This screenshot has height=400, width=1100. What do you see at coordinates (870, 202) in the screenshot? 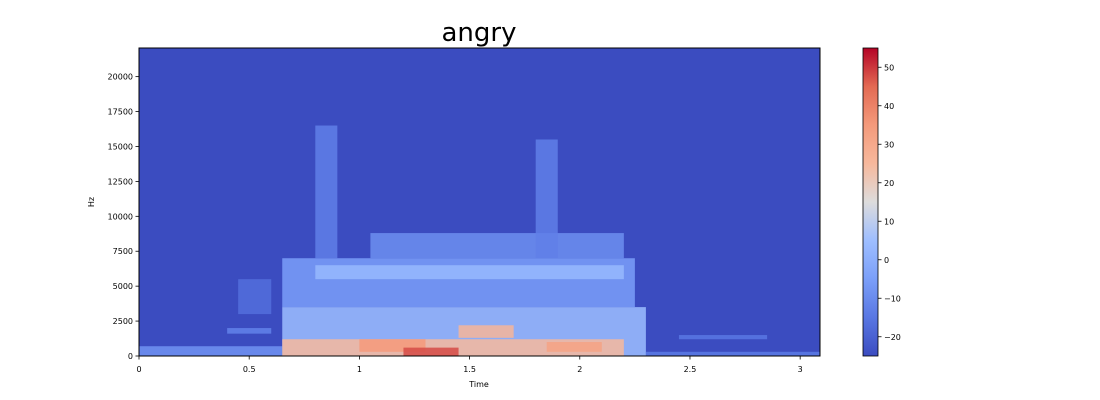
I see `colorbar` at bounding box center [870, 202].